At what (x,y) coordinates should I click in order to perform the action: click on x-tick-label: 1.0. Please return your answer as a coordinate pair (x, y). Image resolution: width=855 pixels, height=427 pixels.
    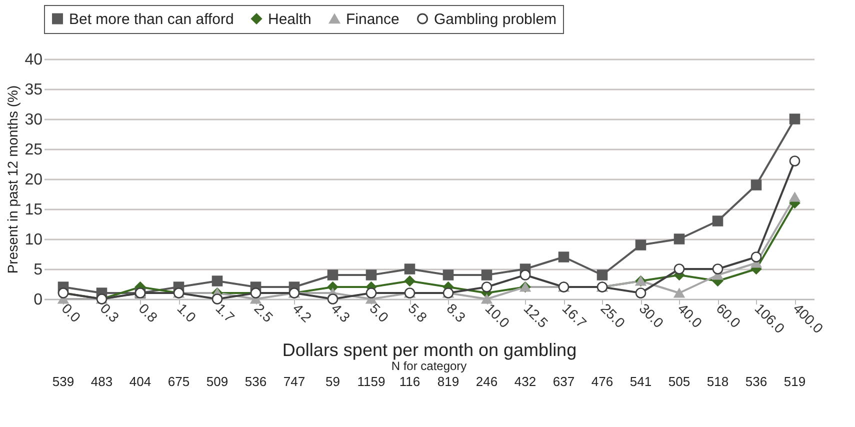
    Looking at the image, I should click on (187, 313).